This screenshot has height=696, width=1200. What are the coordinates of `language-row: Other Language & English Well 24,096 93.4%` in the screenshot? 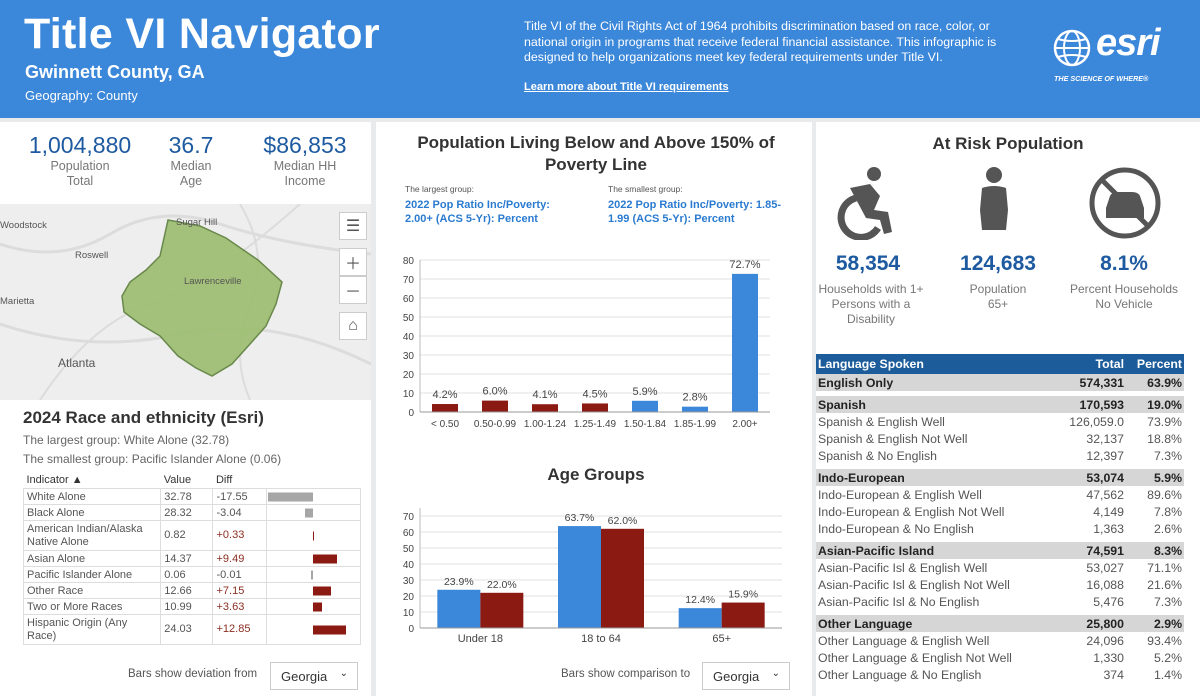 It's located at (1000, 640).